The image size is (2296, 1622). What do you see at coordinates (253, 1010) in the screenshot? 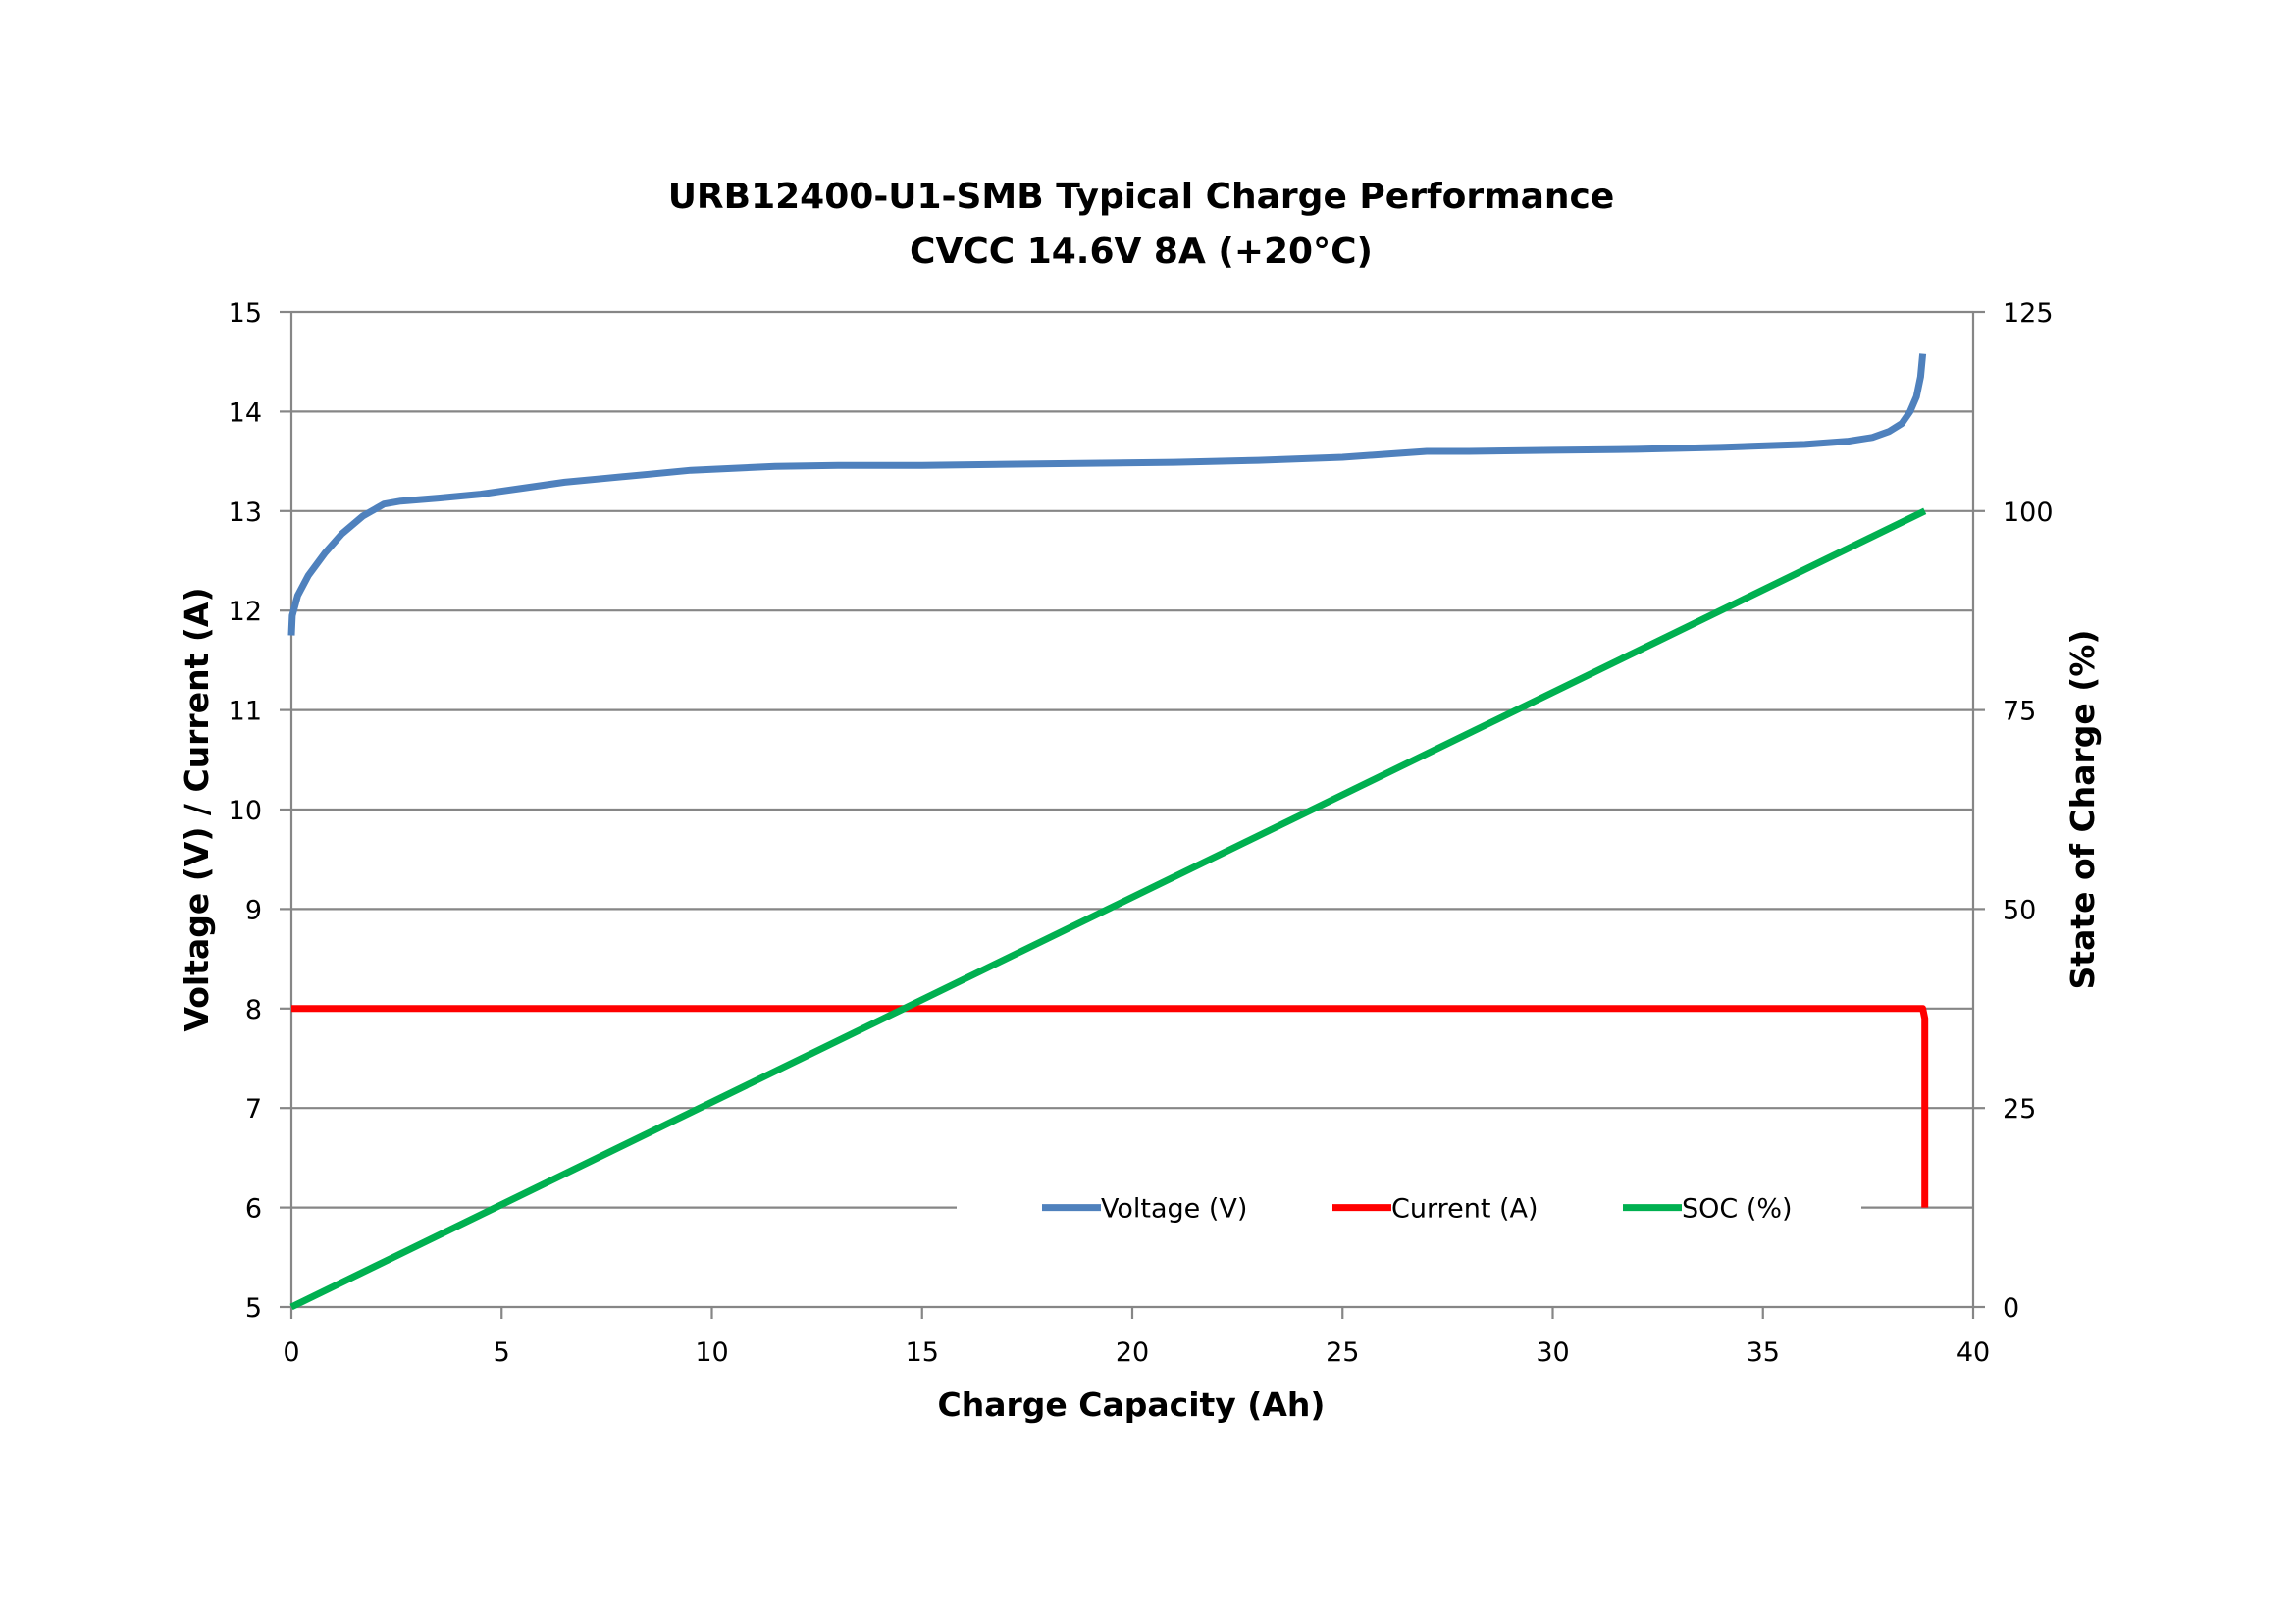
I see `y-tick-label: 8` at bounding box center [253, 1010].